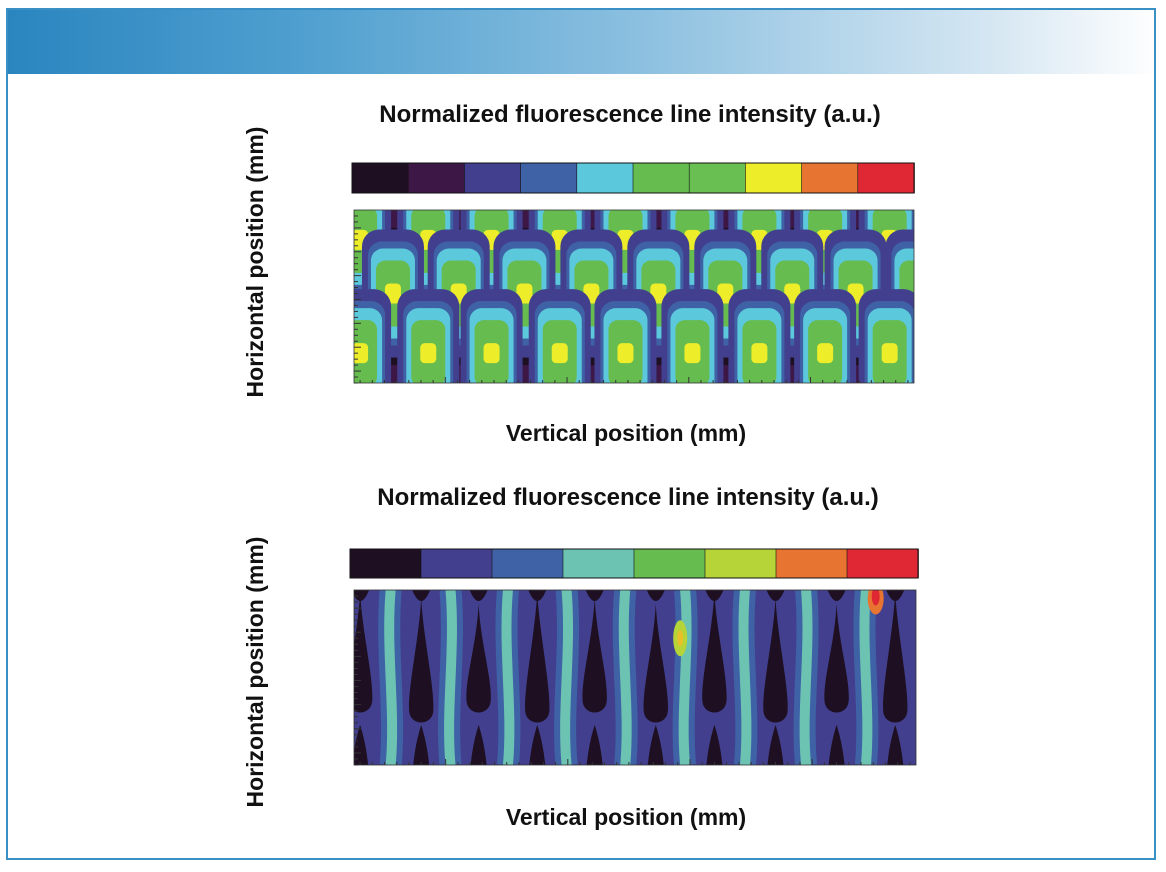 This screenshot has height=872, width=1166. I want to click on panel-2-xlabel: Vertical position (mm), so click(626, 817).